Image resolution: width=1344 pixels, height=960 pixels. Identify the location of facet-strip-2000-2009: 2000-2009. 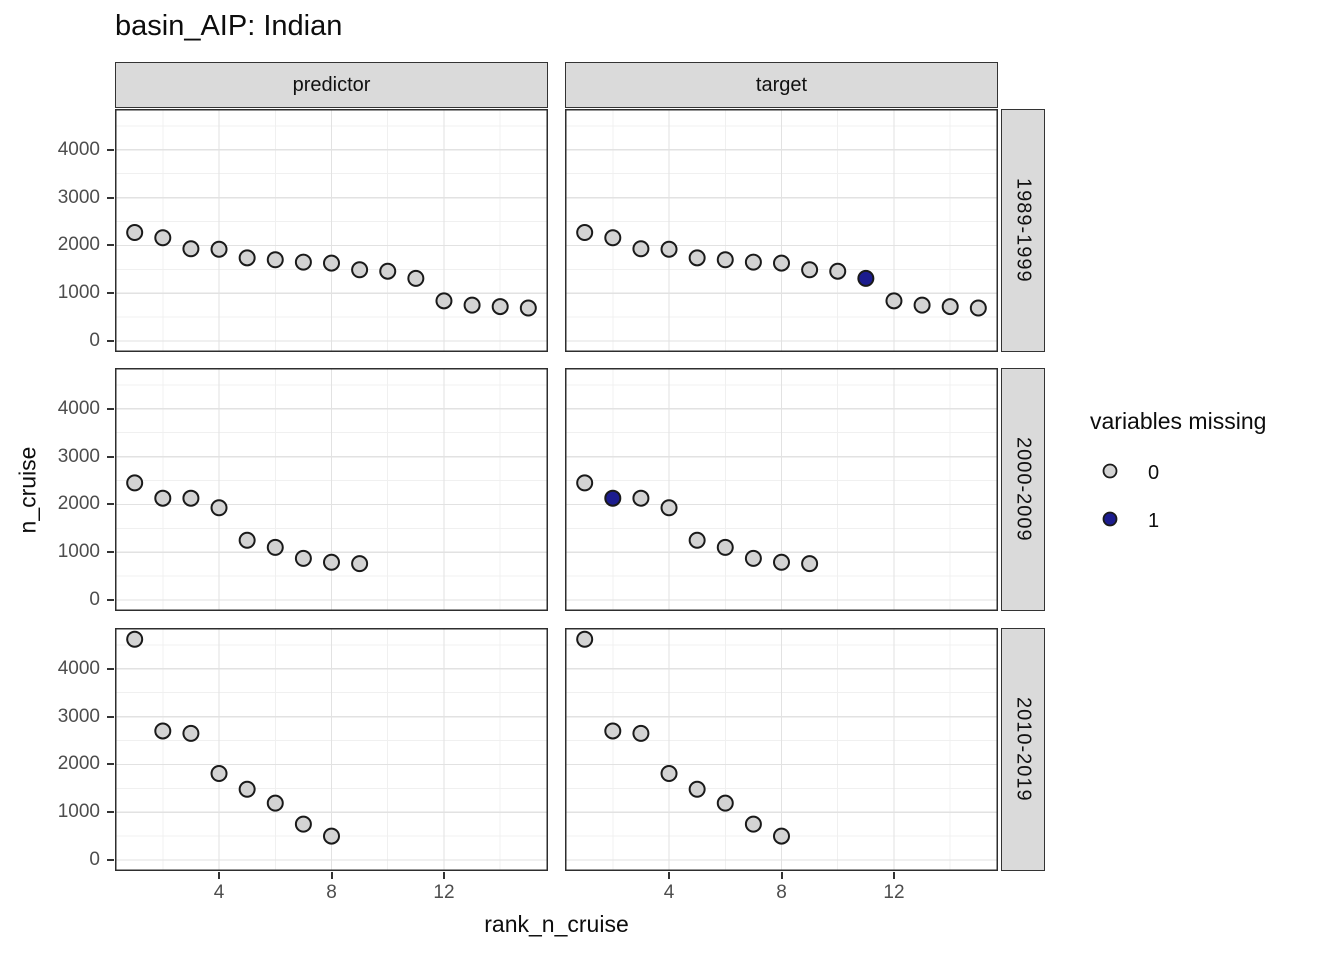
(1023, 489).